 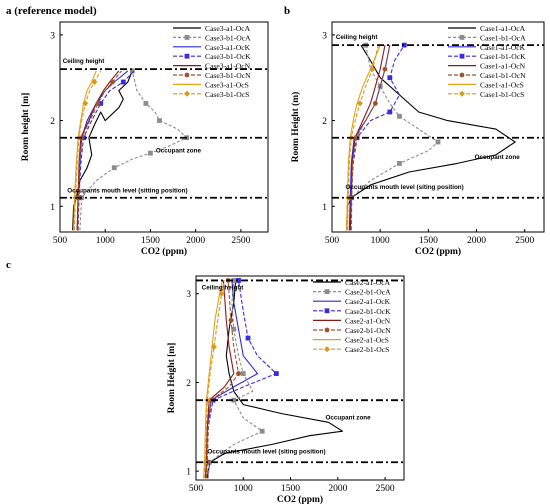 What do you see at coordinates (428, 241) in the screenshot?
I see `x-tick-label: 1500` at bounding box center [428, 241].